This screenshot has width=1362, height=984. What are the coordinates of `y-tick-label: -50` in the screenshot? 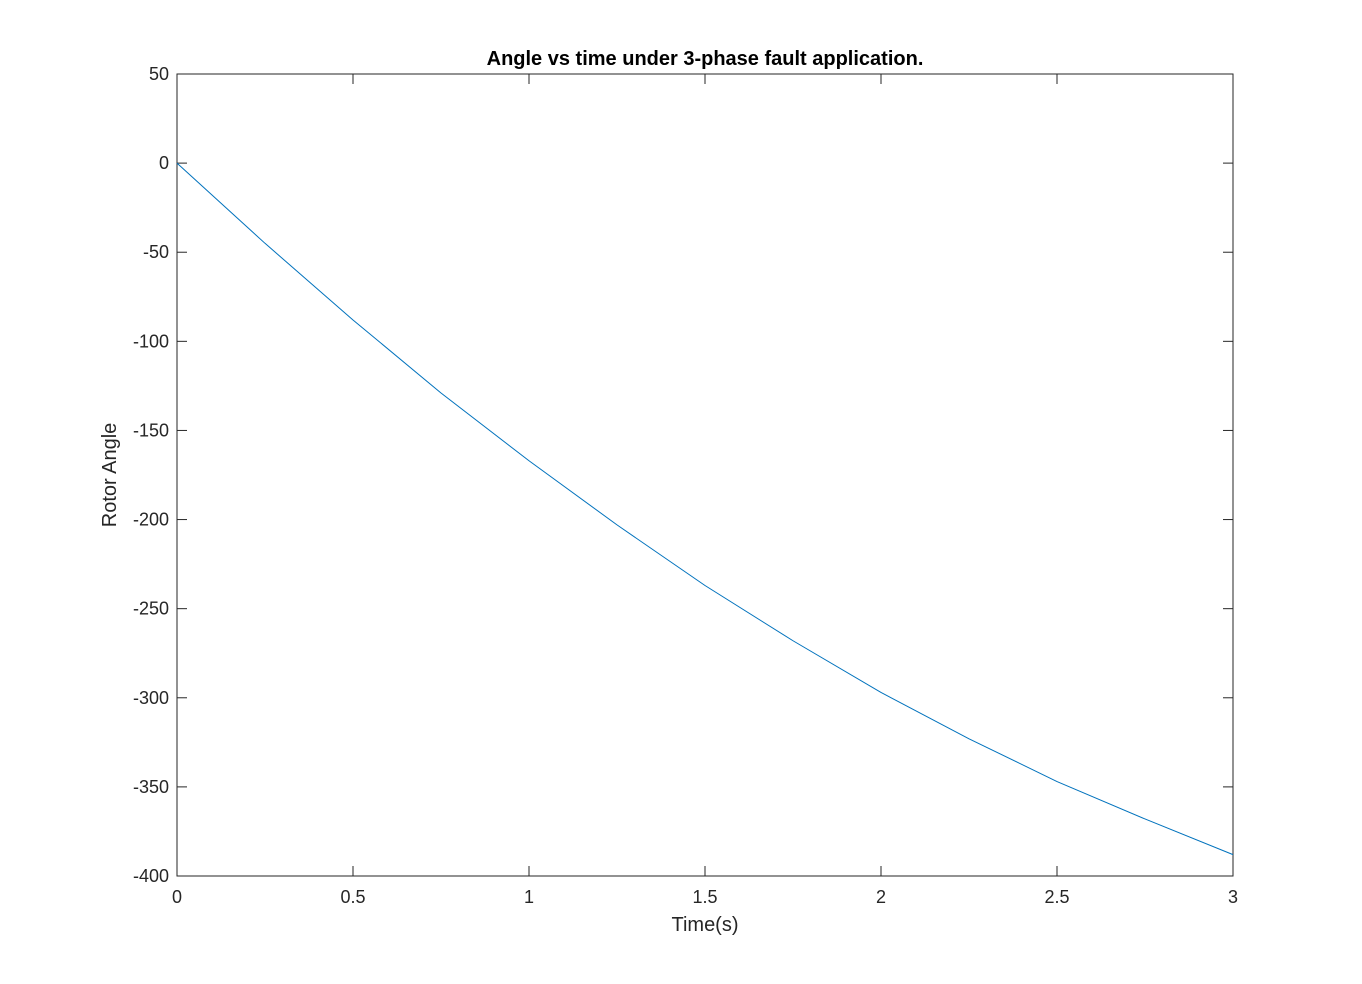 It's located at (156, 252).